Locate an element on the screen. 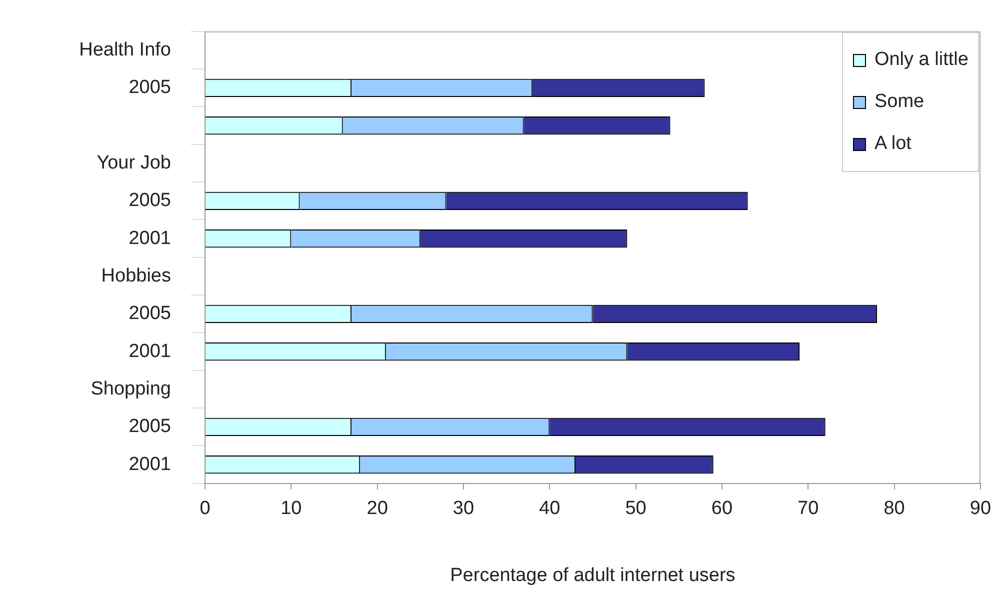 The height and width of the screenshot is (597, 999). x-tick-label: 20 is located at coordinates (377, 509).